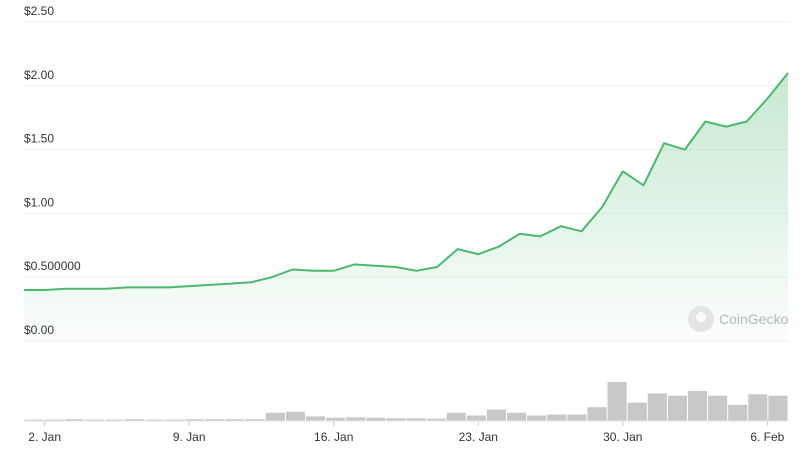  What do you see at coordinates (52, 266) in the screenshot?
I see `y-tick-label: $0.500000` at bounding box center [52, 266].